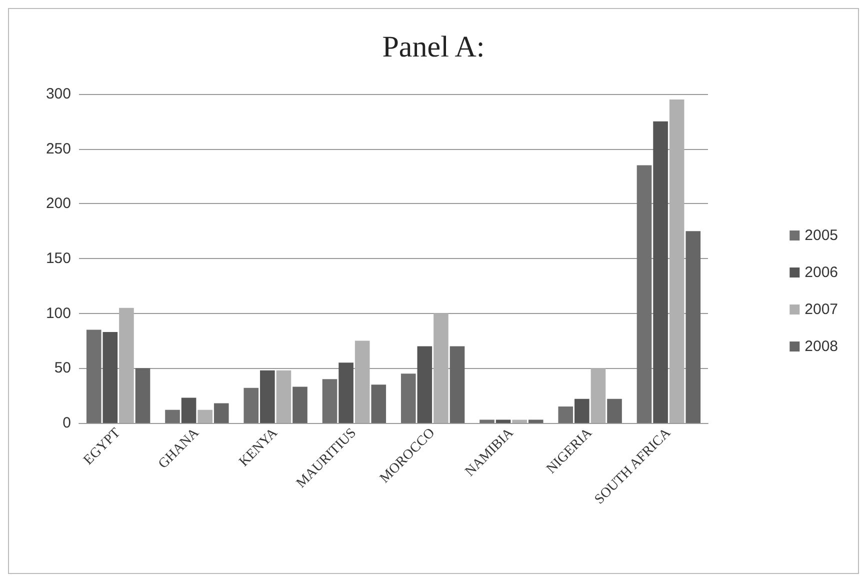 The image size is (865, 580). I want to click on legend-label: 2006, so click(821, 272).